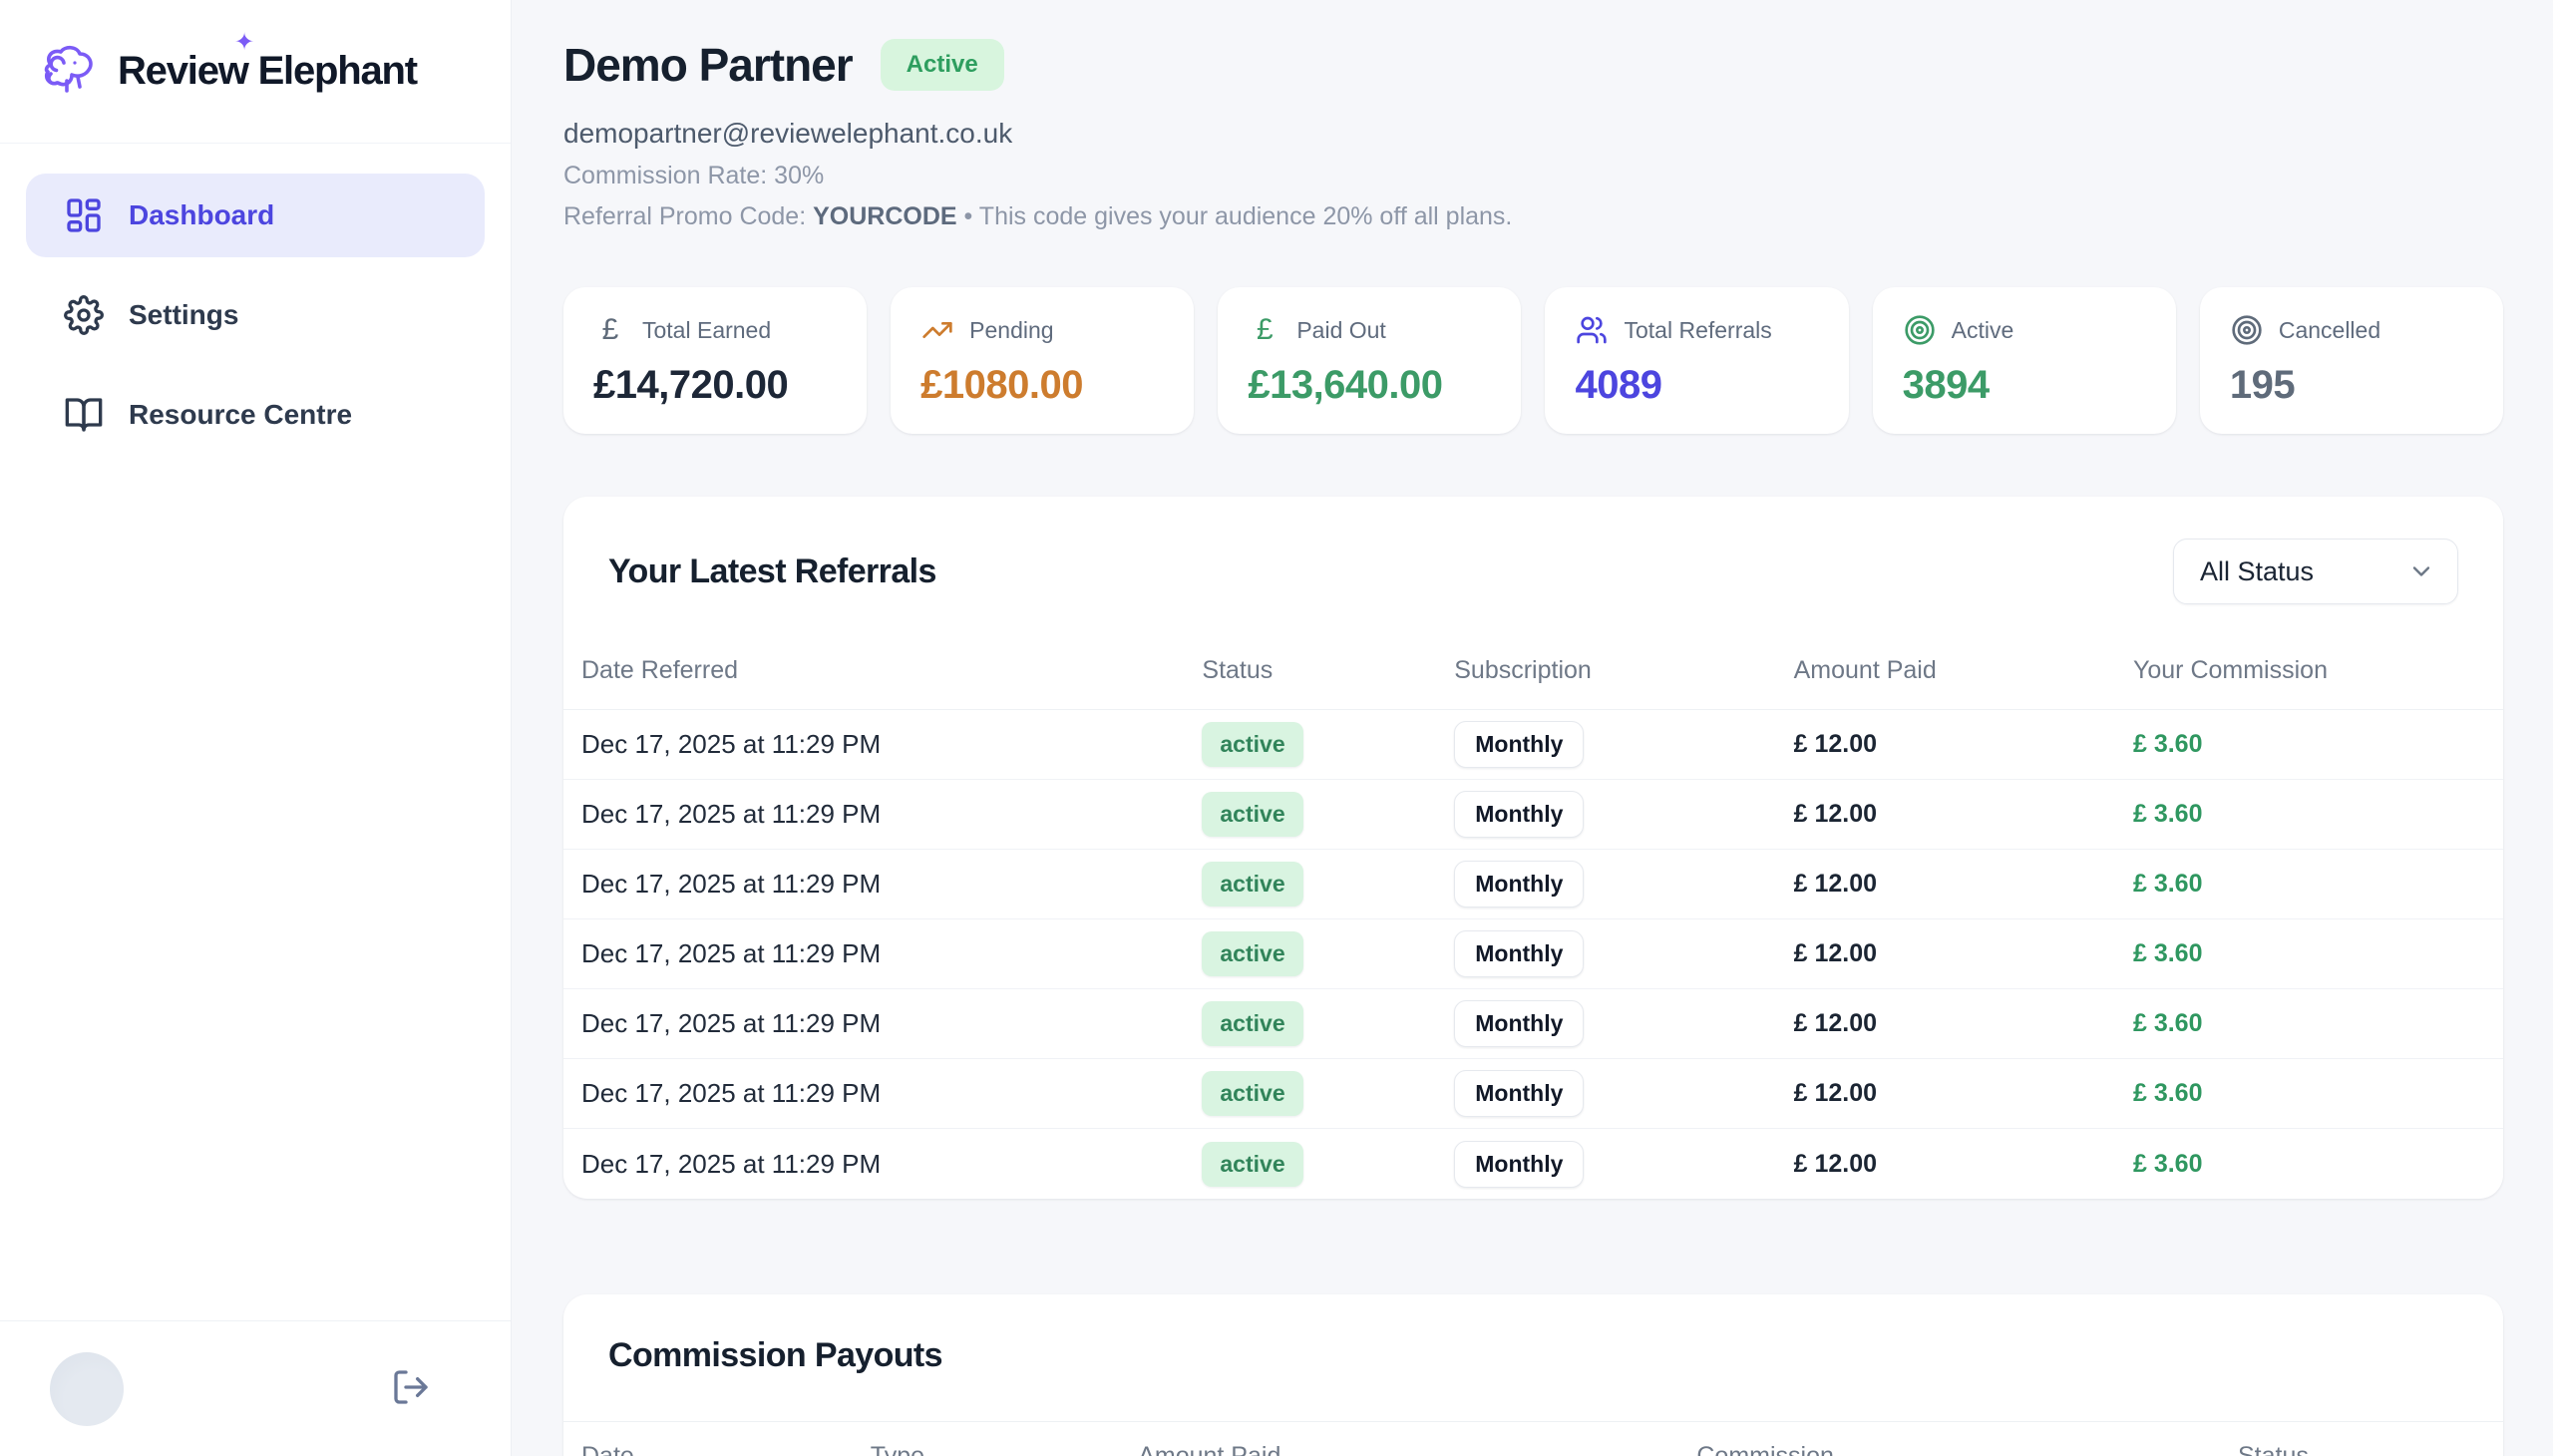 Image resolution: width=2553 pixels, height=1456 pixels. Describe the element at coordinates (68, 69) in the screenshot. I see `elephant-icon` at that location.